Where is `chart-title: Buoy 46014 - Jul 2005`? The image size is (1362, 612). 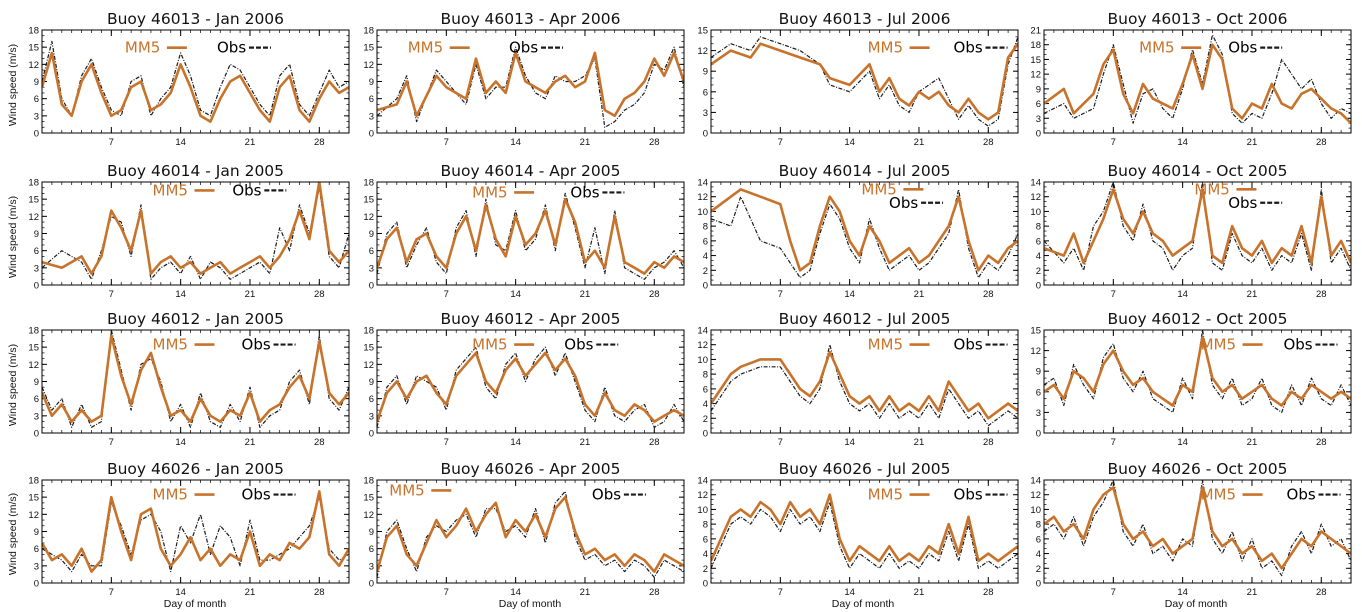 chart-title: Buoy 46014 - Jul 2005 is located at coordinates (865, 171).